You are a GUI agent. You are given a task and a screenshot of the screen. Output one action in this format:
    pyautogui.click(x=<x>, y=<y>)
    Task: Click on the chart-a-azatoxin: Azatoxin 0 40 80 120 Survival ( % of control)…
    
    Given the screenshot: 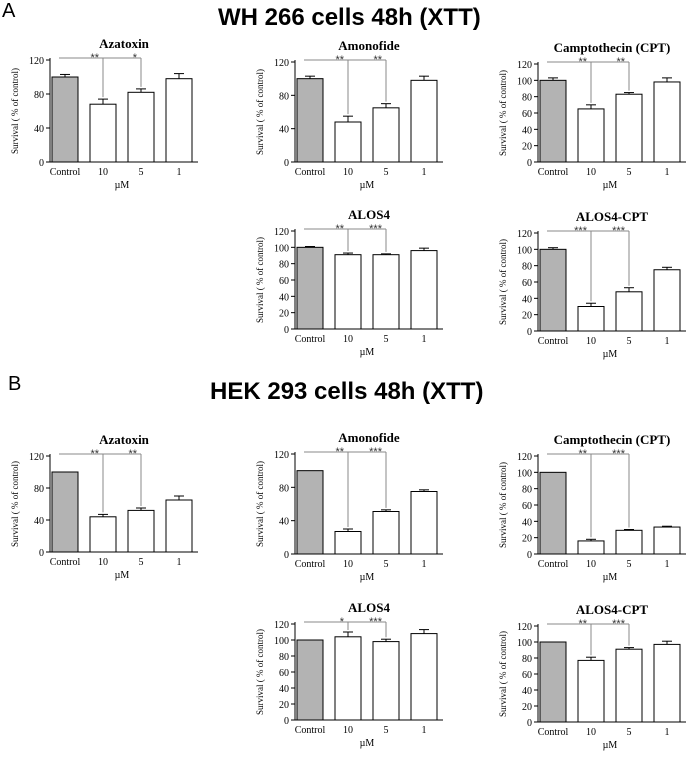 What is the action you would take?
    pyautogui.click(x=104, y=113)
    